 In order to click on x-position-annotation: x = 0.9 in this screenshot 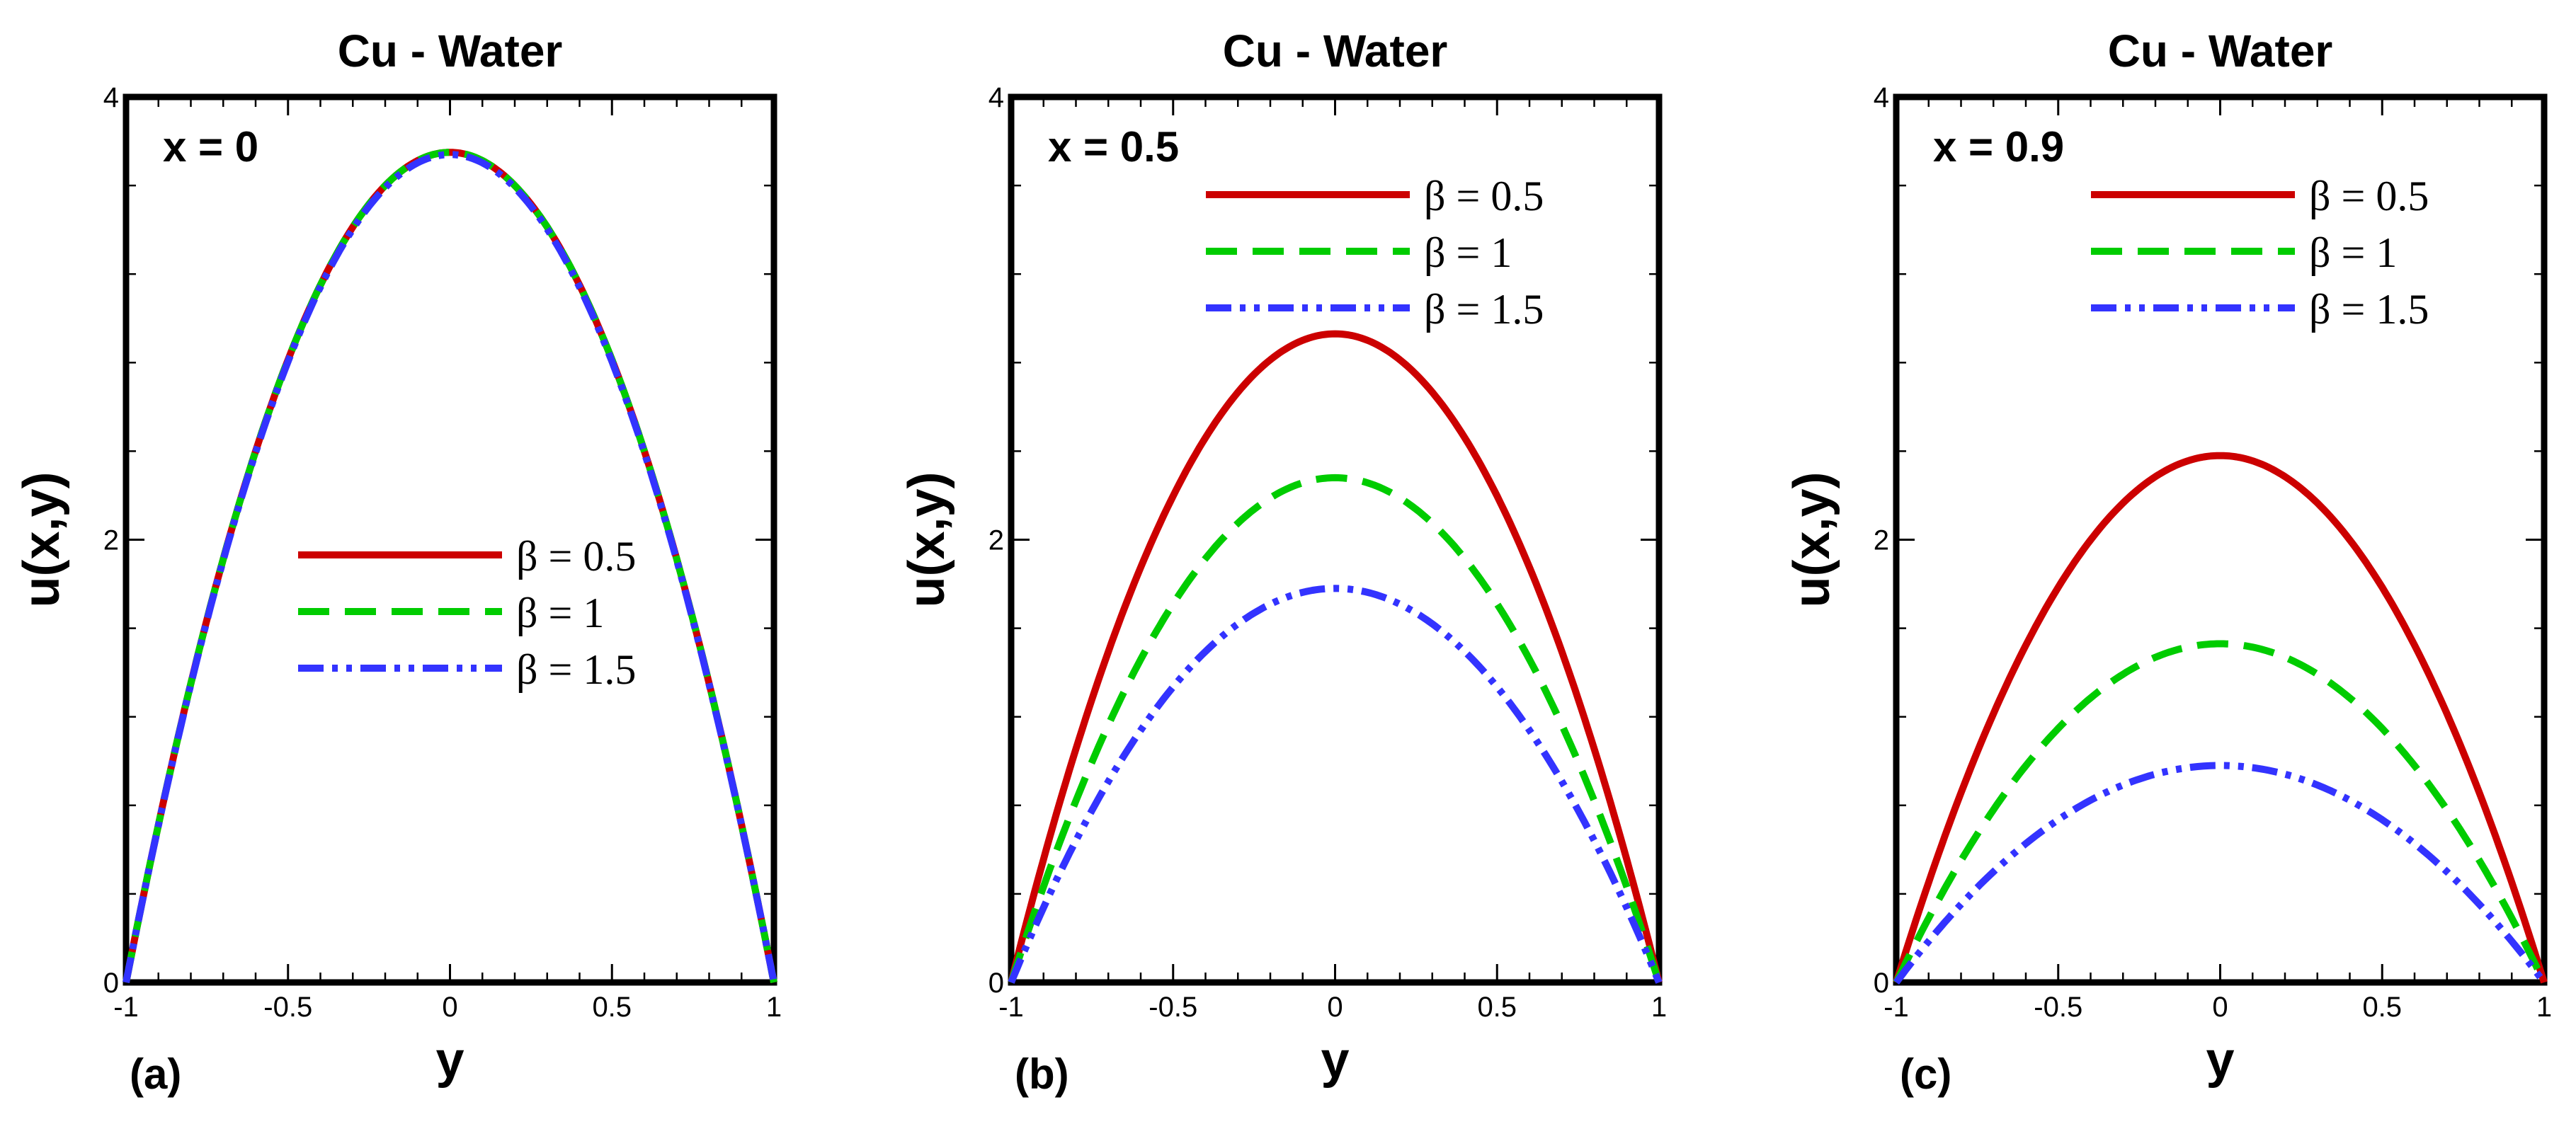, I will do `click(1999, 147)`.